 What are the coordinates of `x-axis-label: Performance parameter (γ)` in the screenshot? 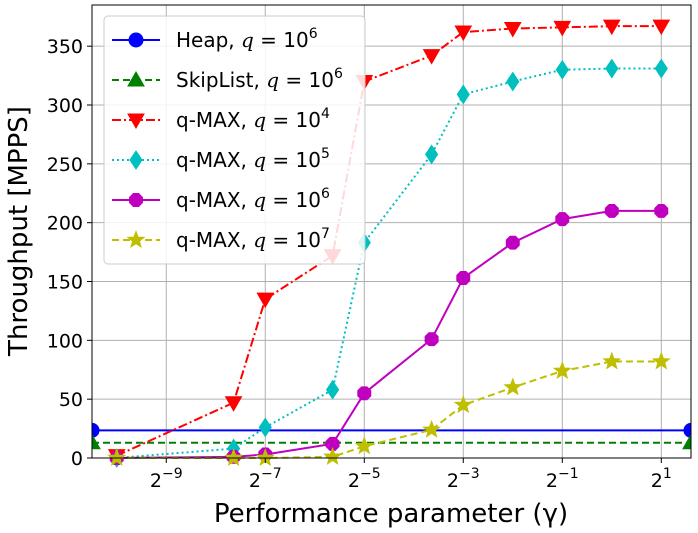 It's located at (391, 514).